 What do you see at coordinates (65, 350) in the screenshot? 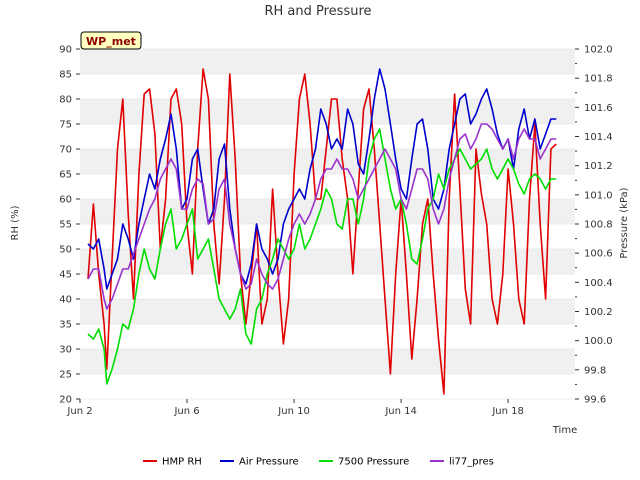
I see `y-left-tick-label: 30` at bounding box center [65, 350].